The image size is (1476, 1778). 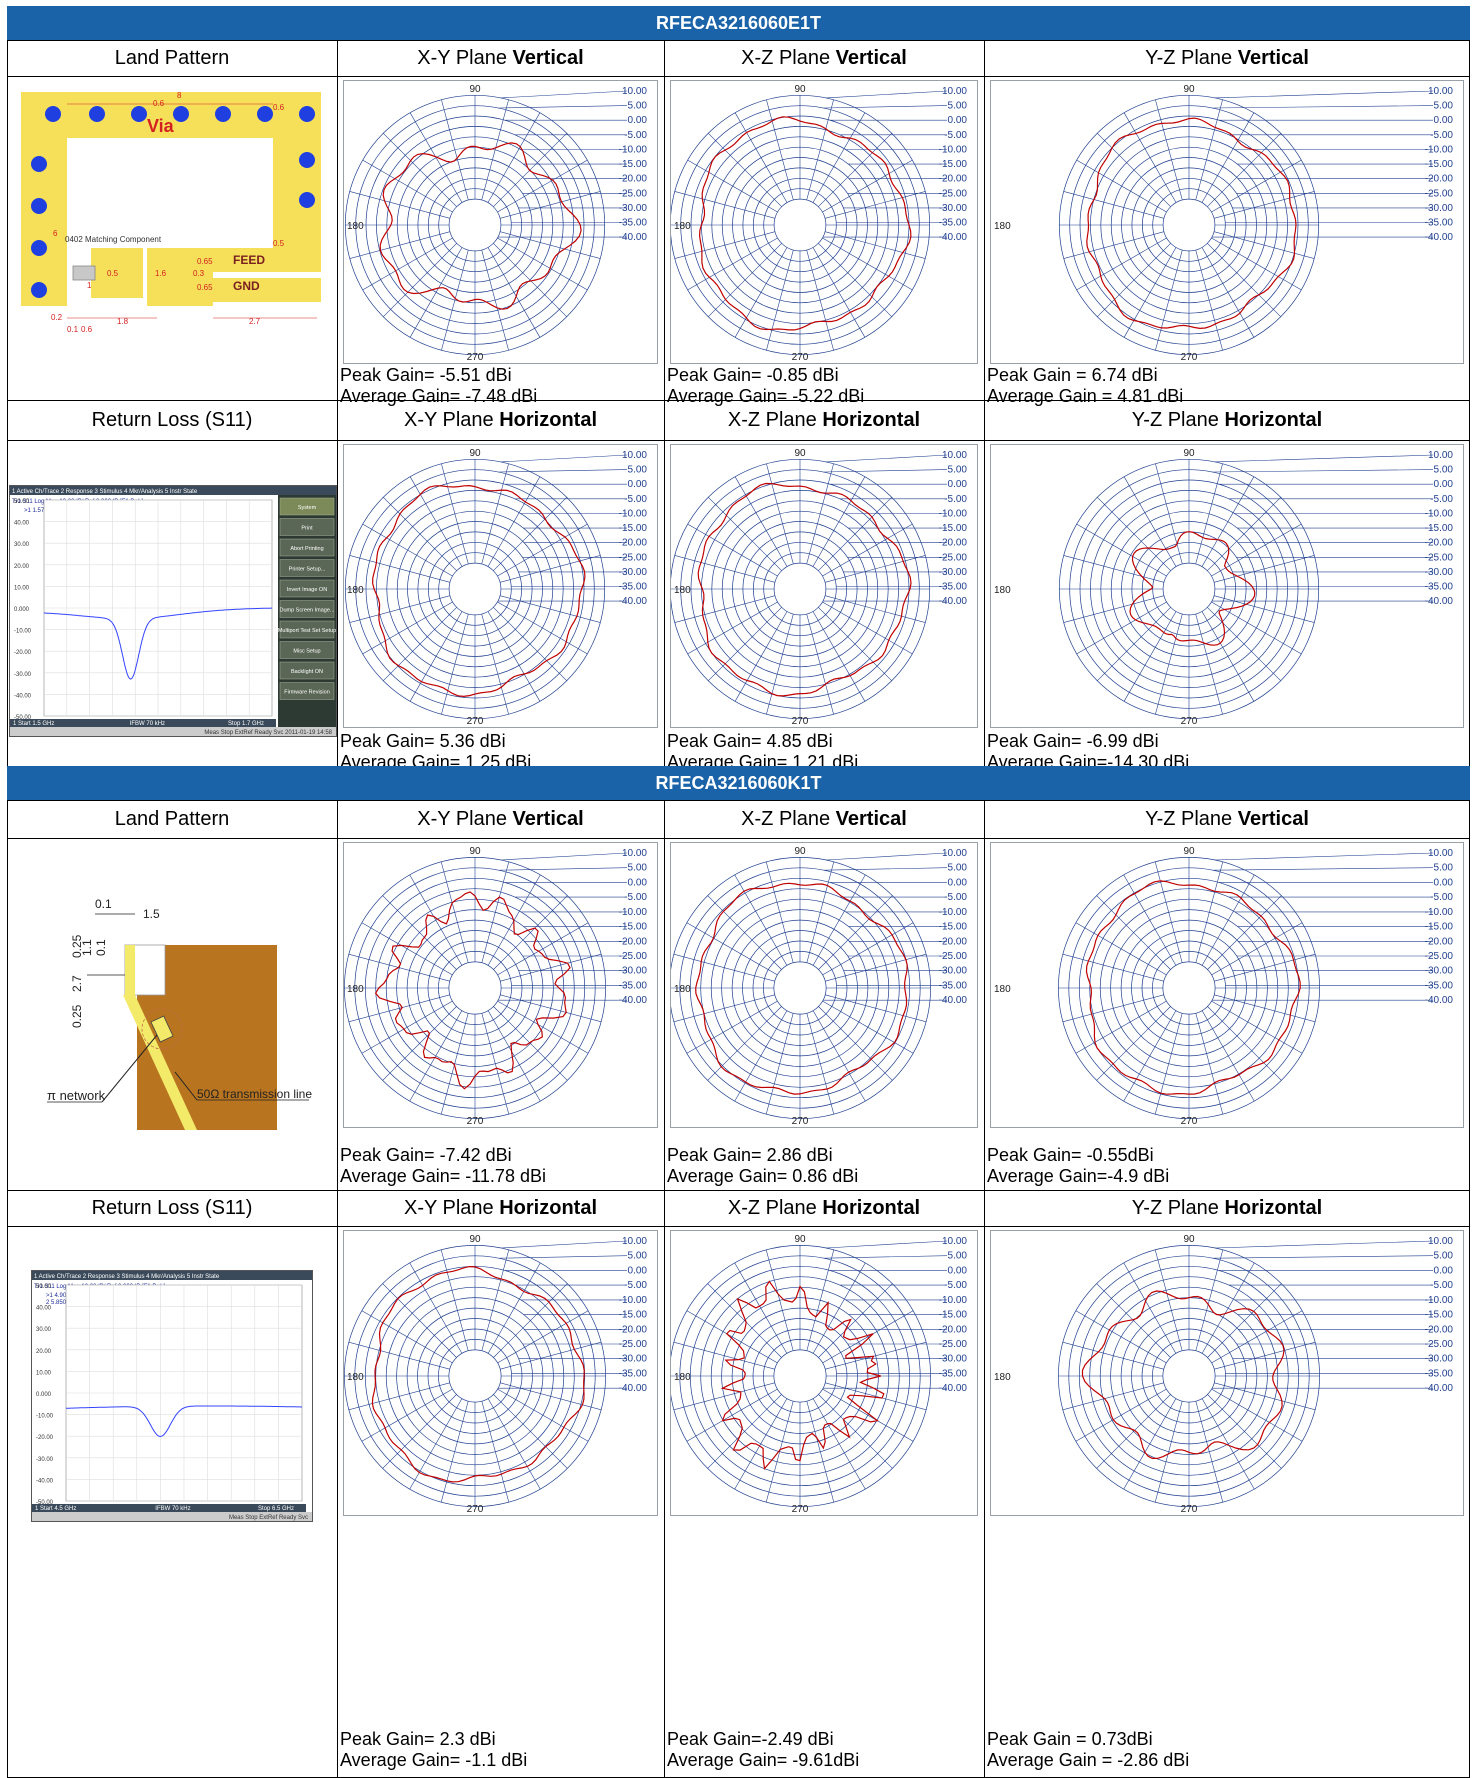 I want to click on vna-ytick: -20.00, so click(x=45, y=1438).